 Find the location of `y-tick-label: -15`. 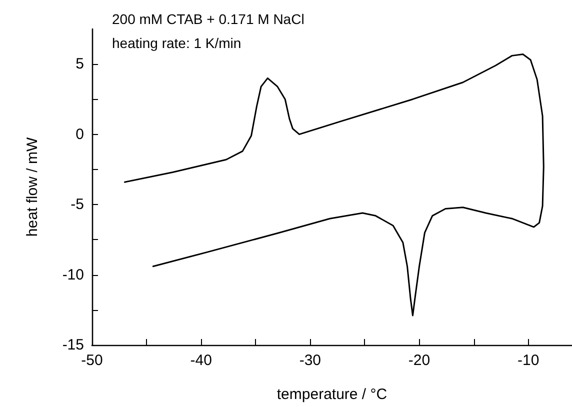

y-tick-label: -15 is located at coordinates (73, 345).